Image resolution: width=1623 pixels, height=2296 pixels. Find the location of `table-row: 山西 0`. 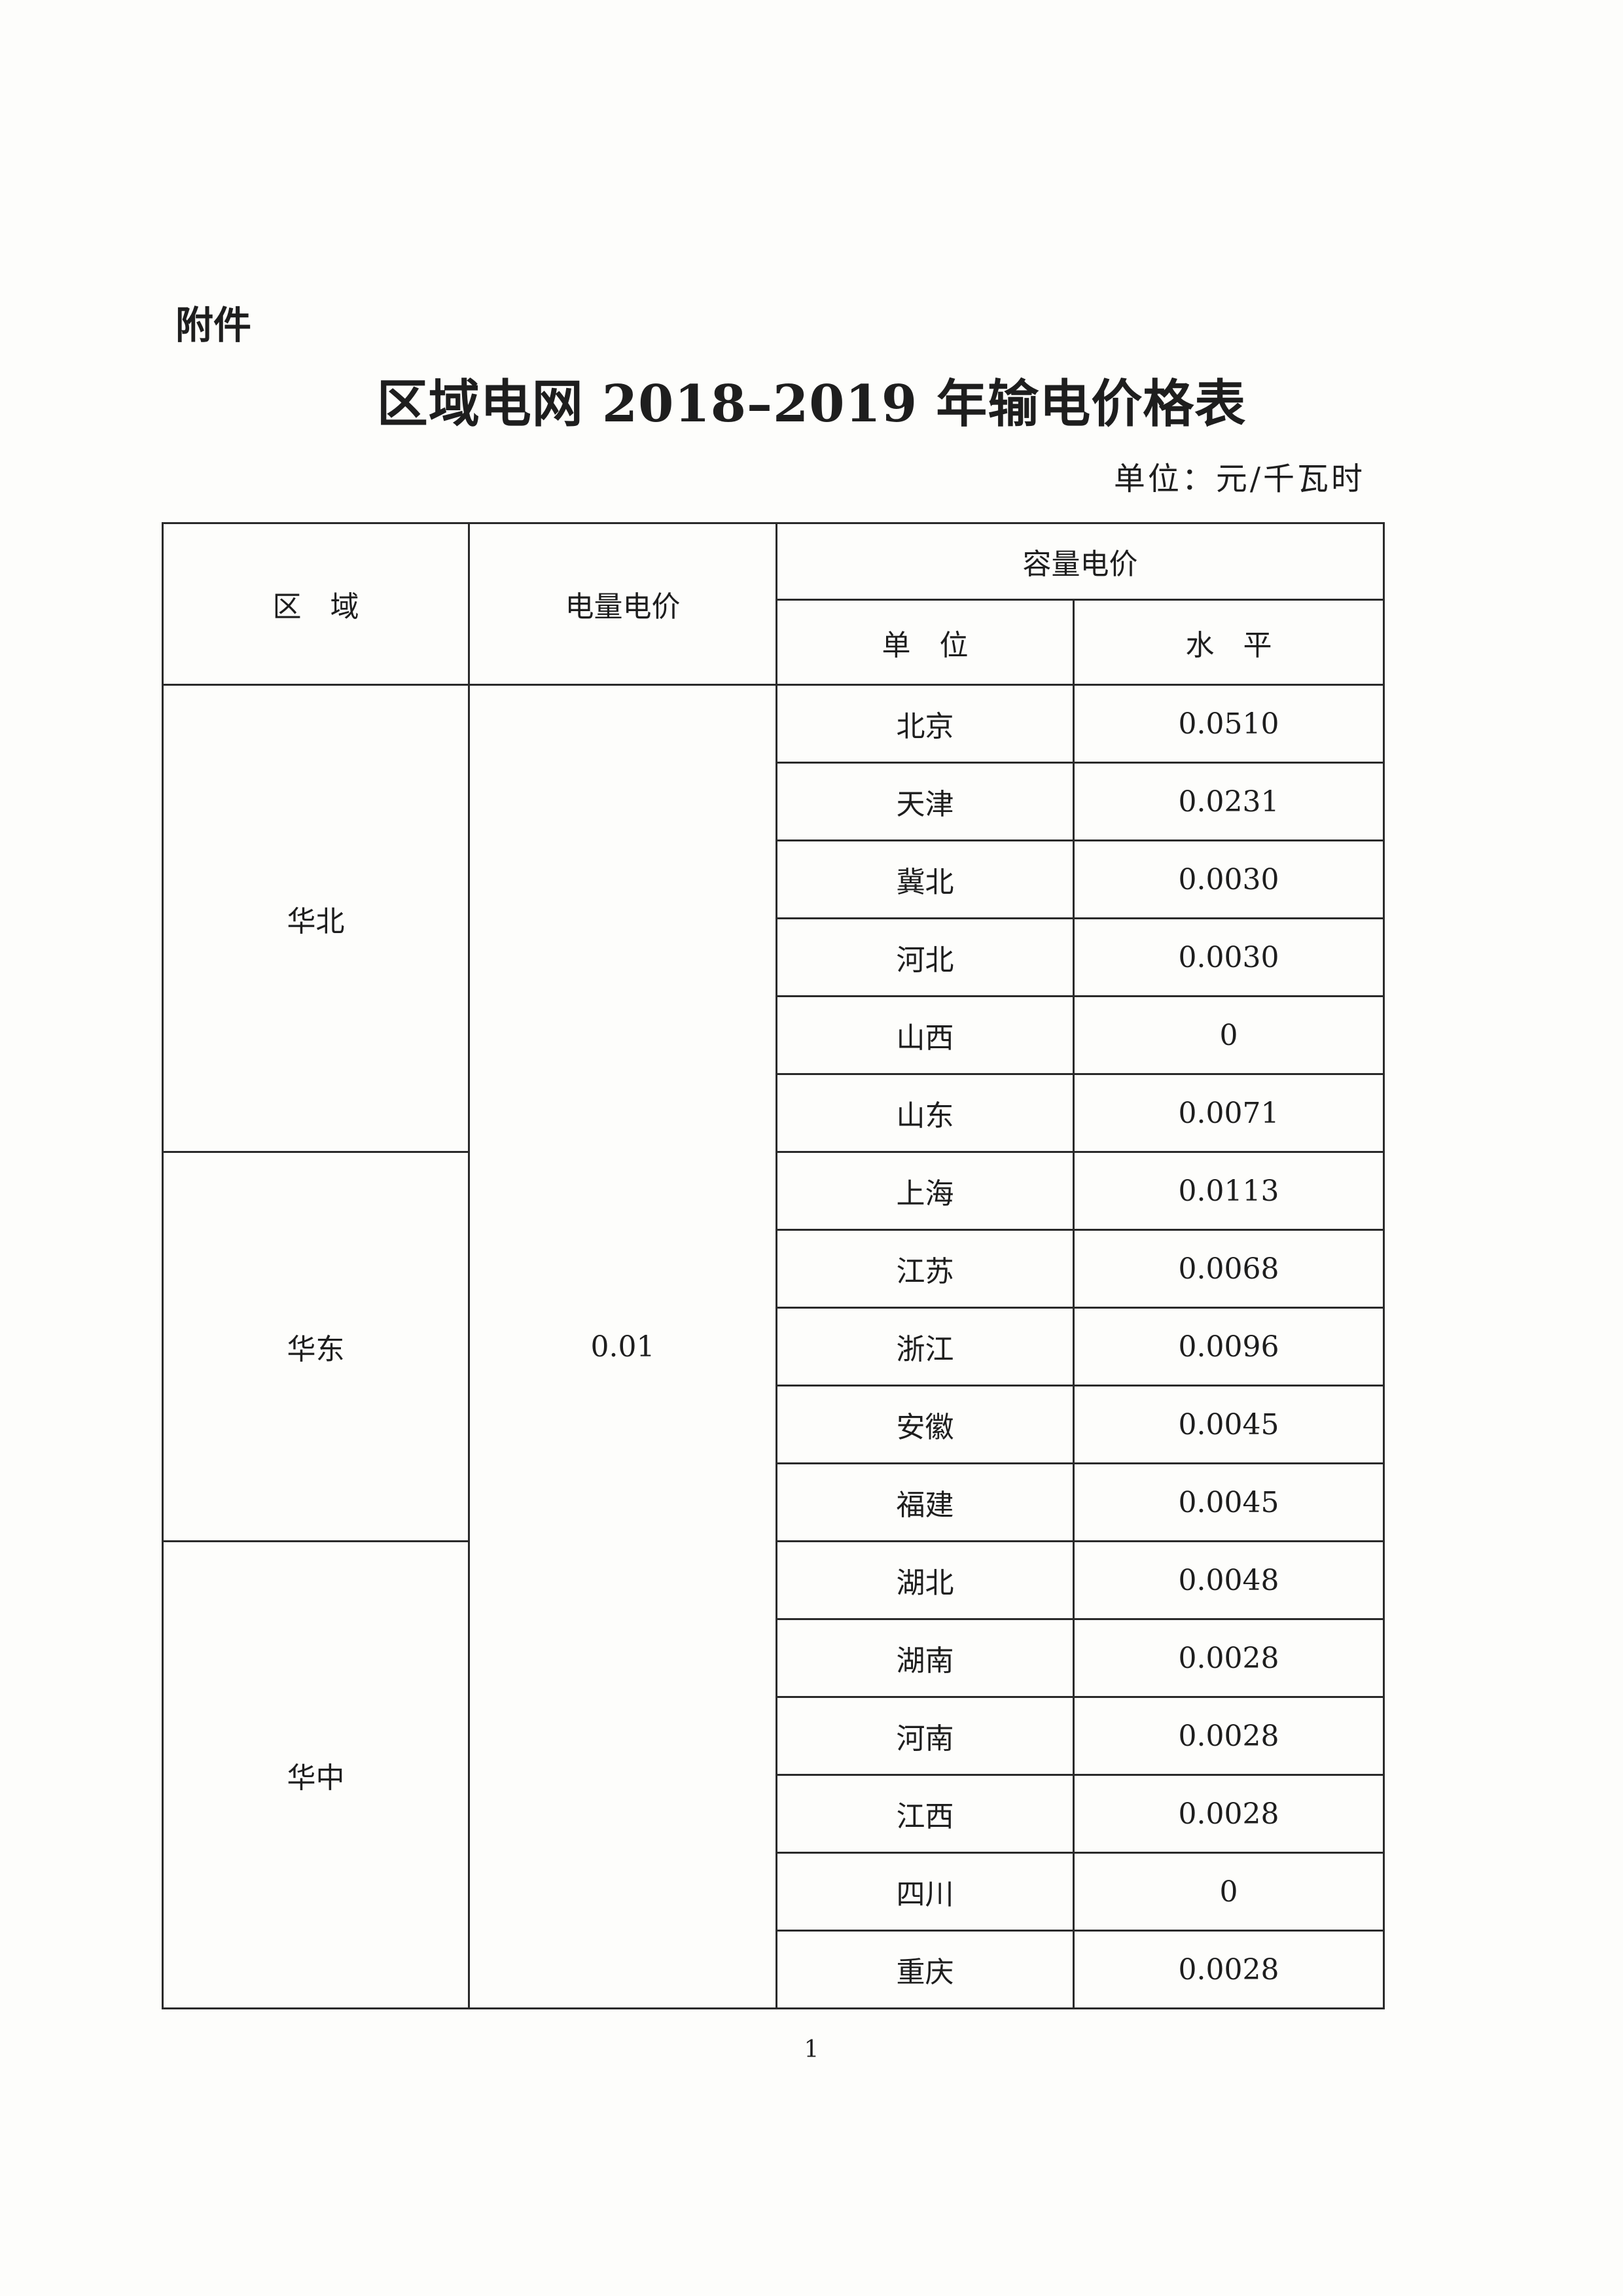

table-row: 山西 0 is located at coordinates (774, 1035).